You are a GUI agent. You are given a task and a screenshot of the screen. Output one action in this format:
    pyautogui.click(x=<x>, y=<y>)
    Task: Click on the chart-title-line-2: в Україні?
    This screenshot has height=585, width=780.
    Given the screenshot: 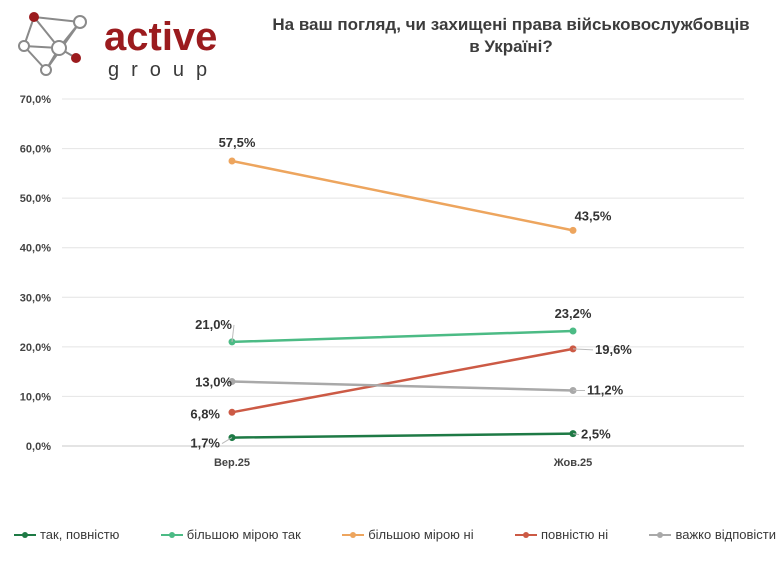 What is the action you would take?
    pyautogui.click(x=511, y=46)
    